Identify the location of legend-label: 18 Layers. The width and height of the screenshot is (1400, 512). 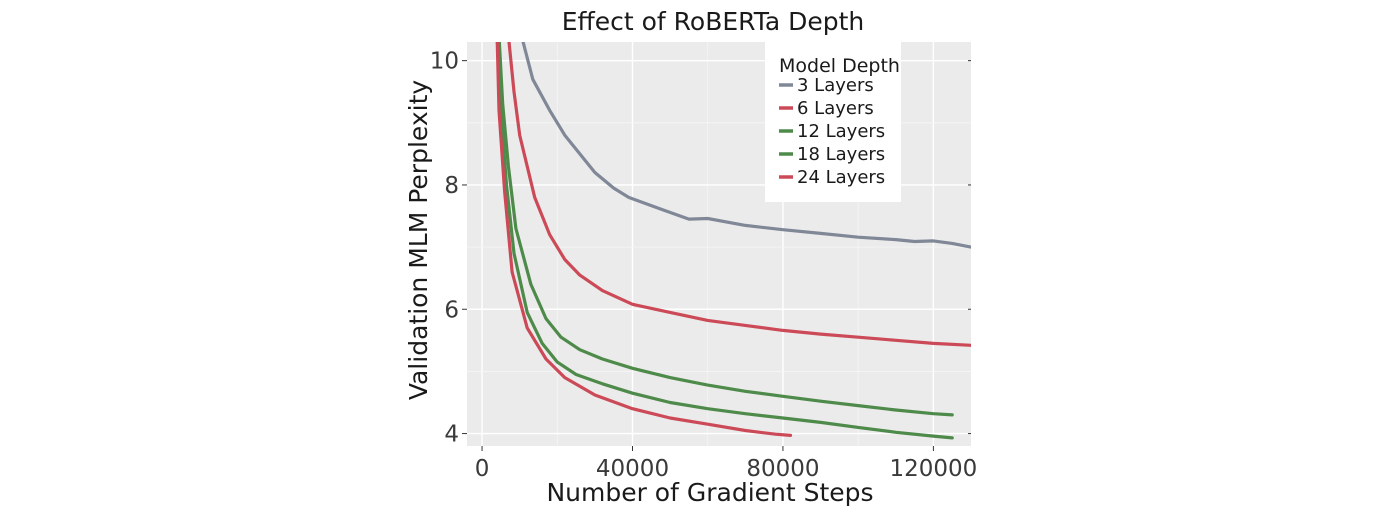
(841, 154).